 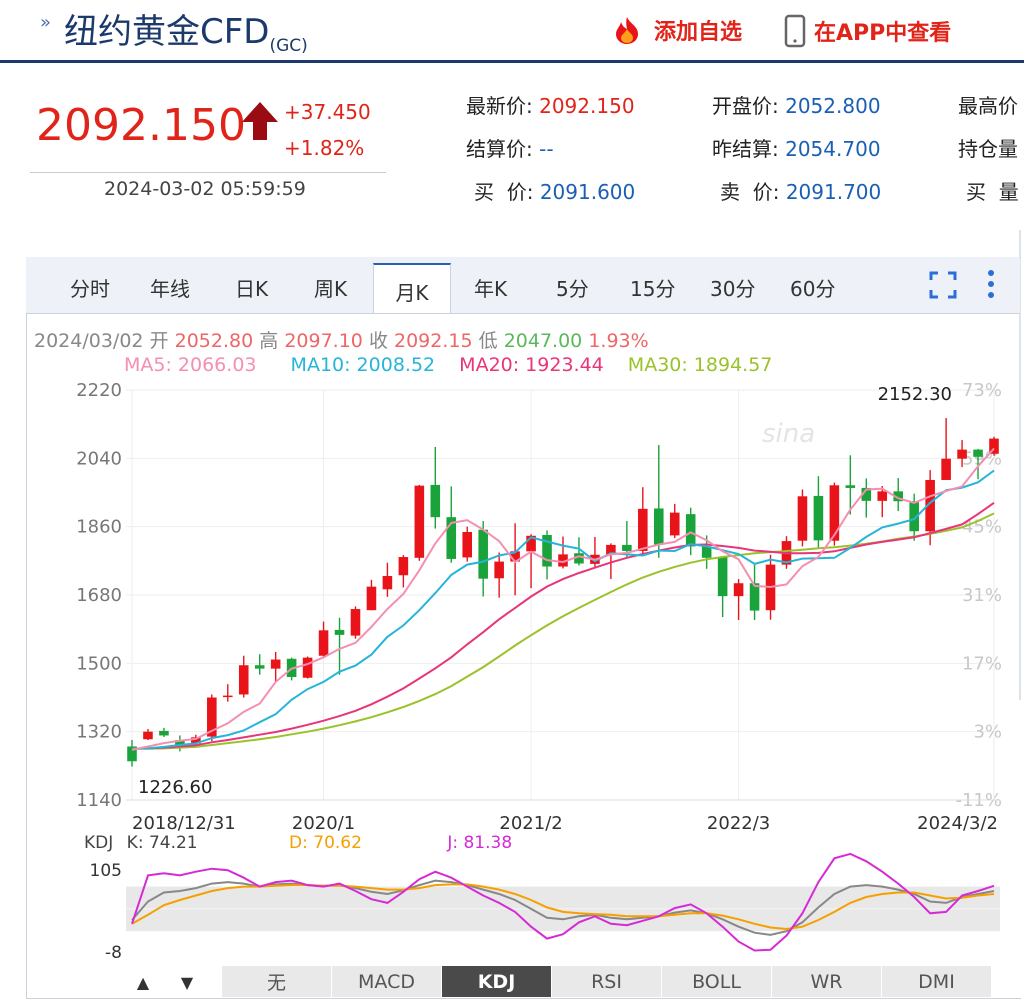 I want to click on indicator-kdj: KDJ, so click(x=497, y=981).